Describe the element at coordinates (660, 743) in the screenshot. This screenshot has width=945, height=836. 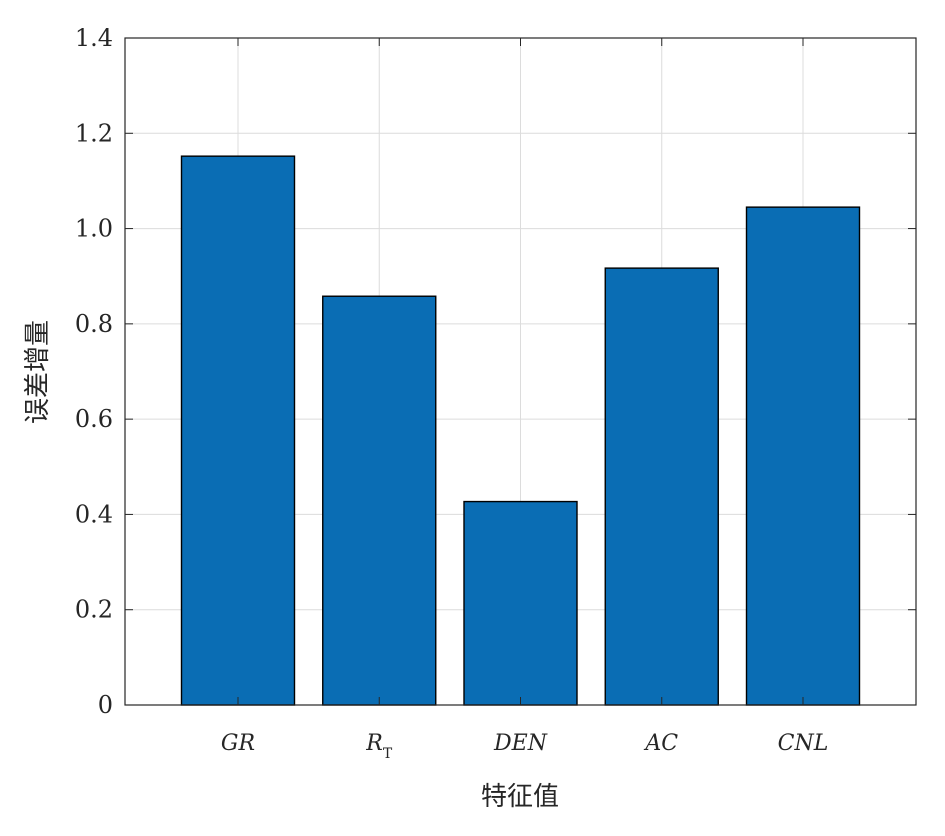
I see `x-tick-label: AC` at that location.